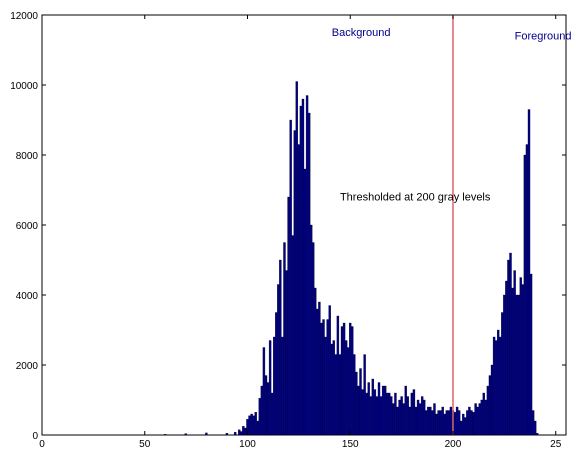  I want to click on annotation-label: Background, so click(361, 33).